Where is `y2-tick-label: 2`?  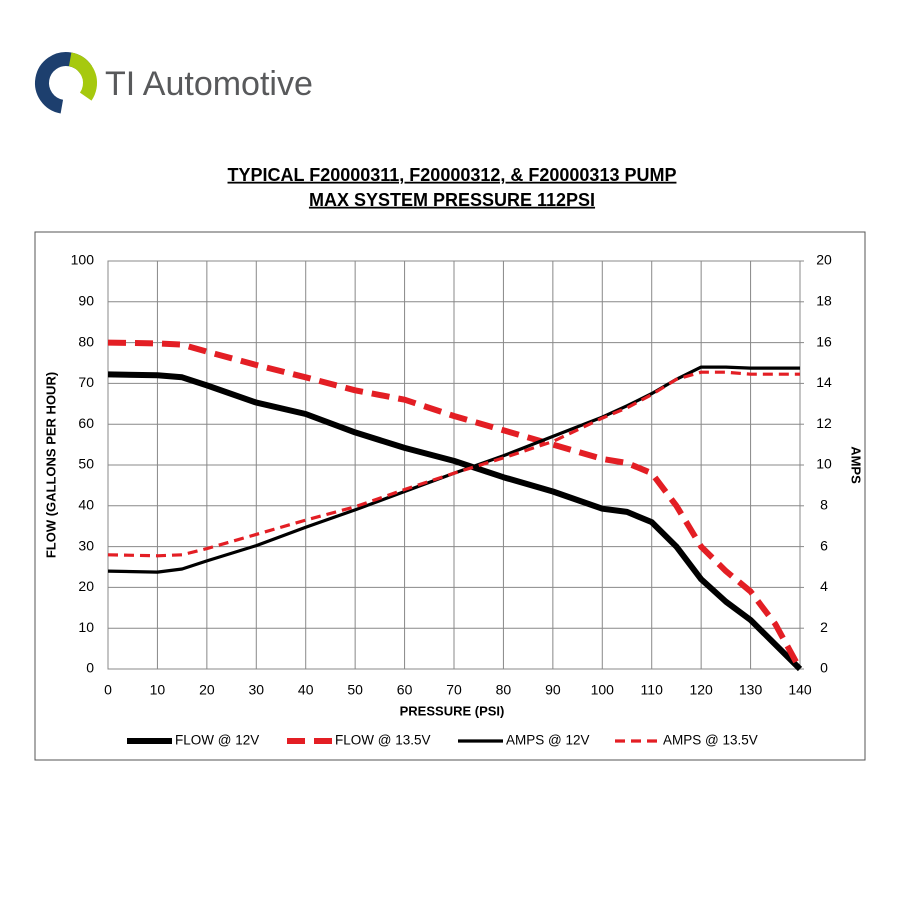
y2-tick-label: 2 is located at coordinates (824, 627).